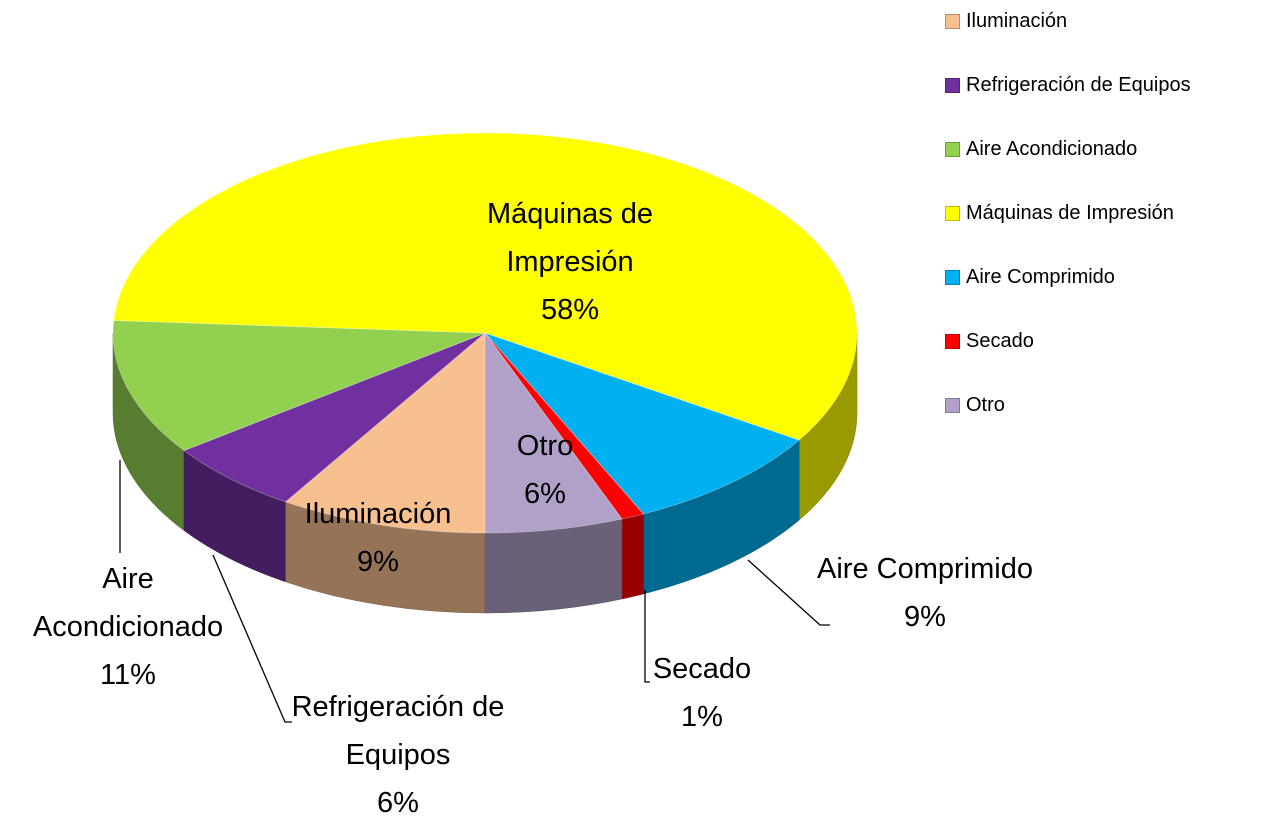 The height and width of the screenshot is (818, 1264). I want to click on data-label-value: 58%, so click(570, 310).